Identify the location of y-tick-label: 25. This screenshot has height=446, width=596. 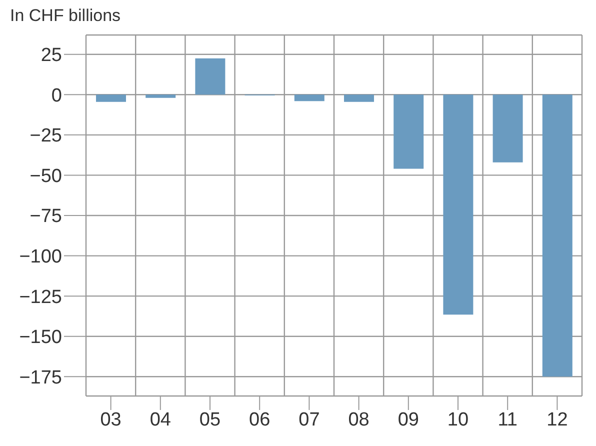
(51, 55).